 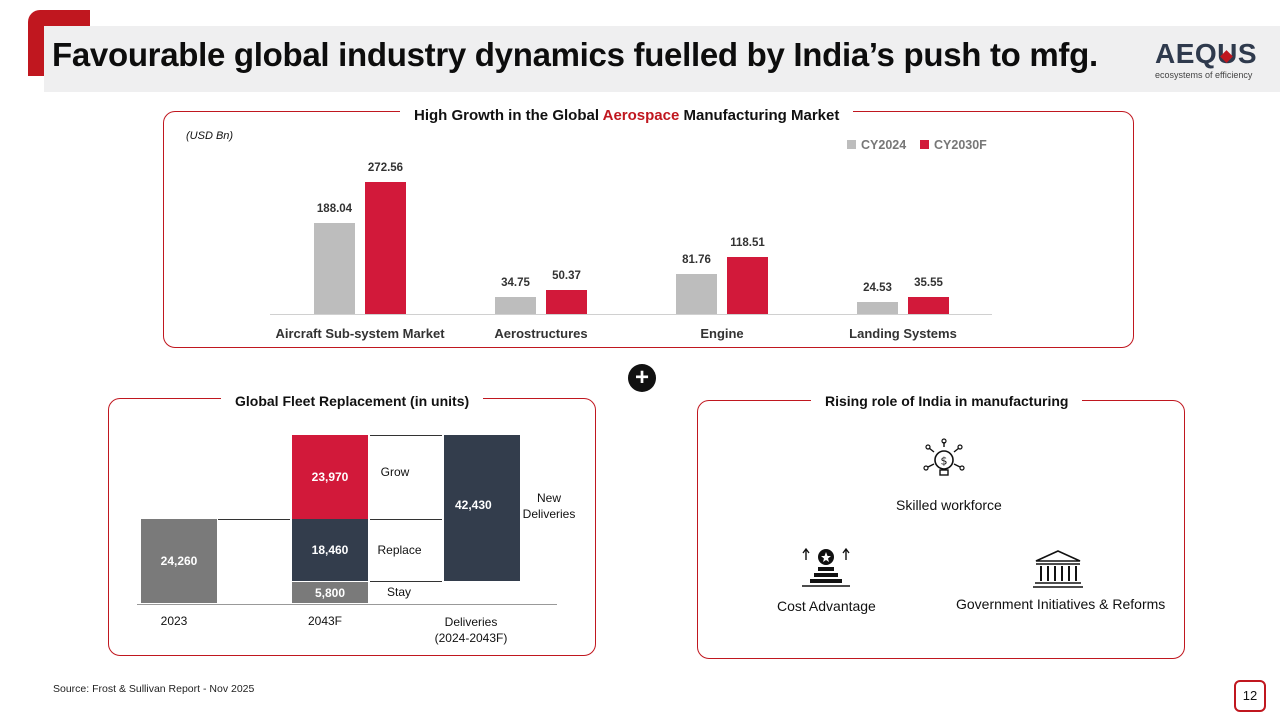 What do you see at coordinates (722, 333) in the screenshot?
I see `category-label-engine: Engine` at bounding box center [722, 333].